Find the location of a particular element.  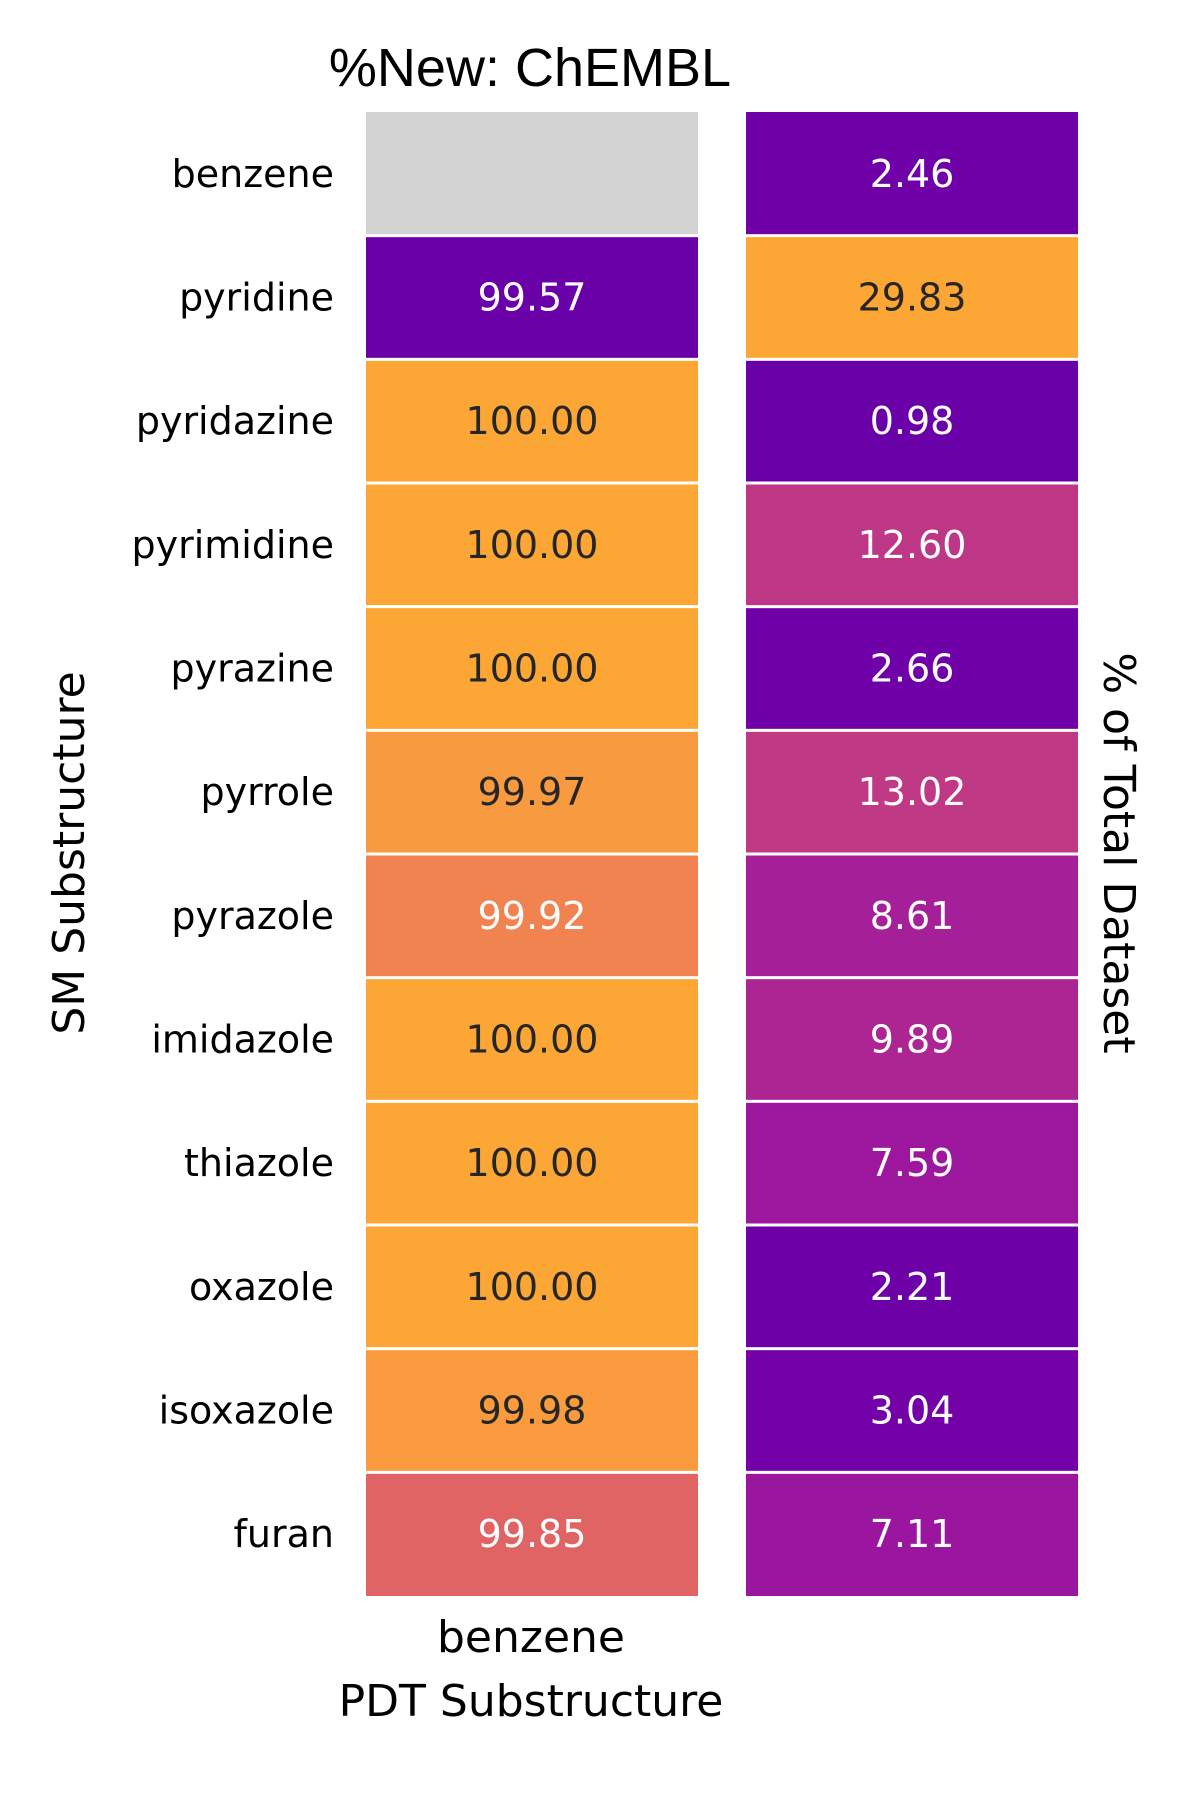

cell-value-label: 2.66 is located at coordinates (912, 669).